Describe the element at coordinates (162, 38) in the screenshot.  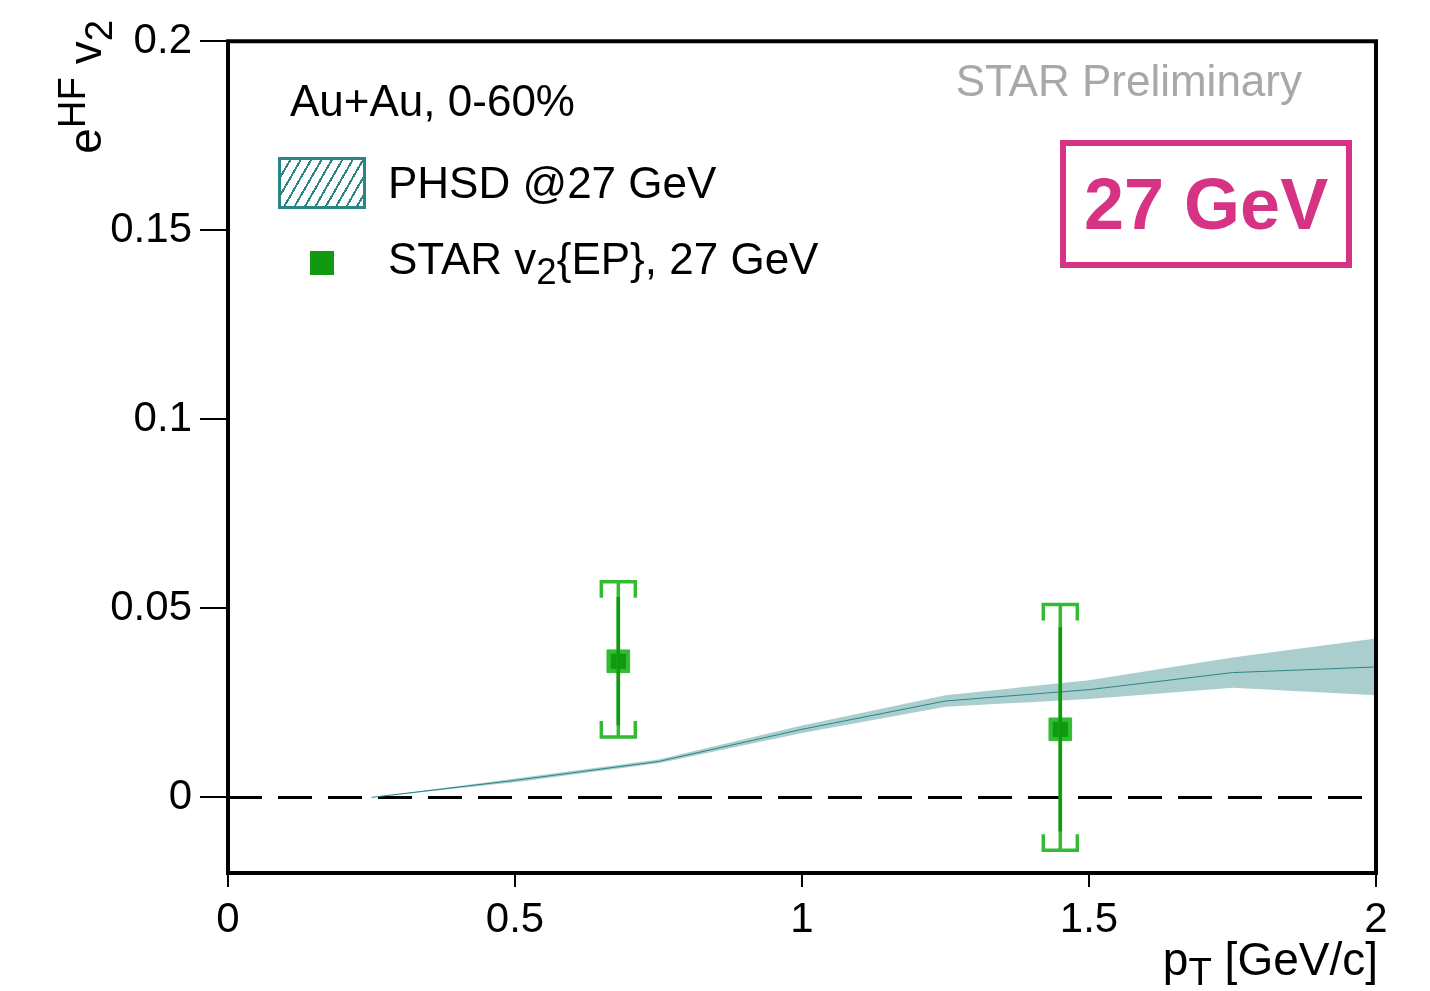
I see `y-tick-label: 0.2` at that location.